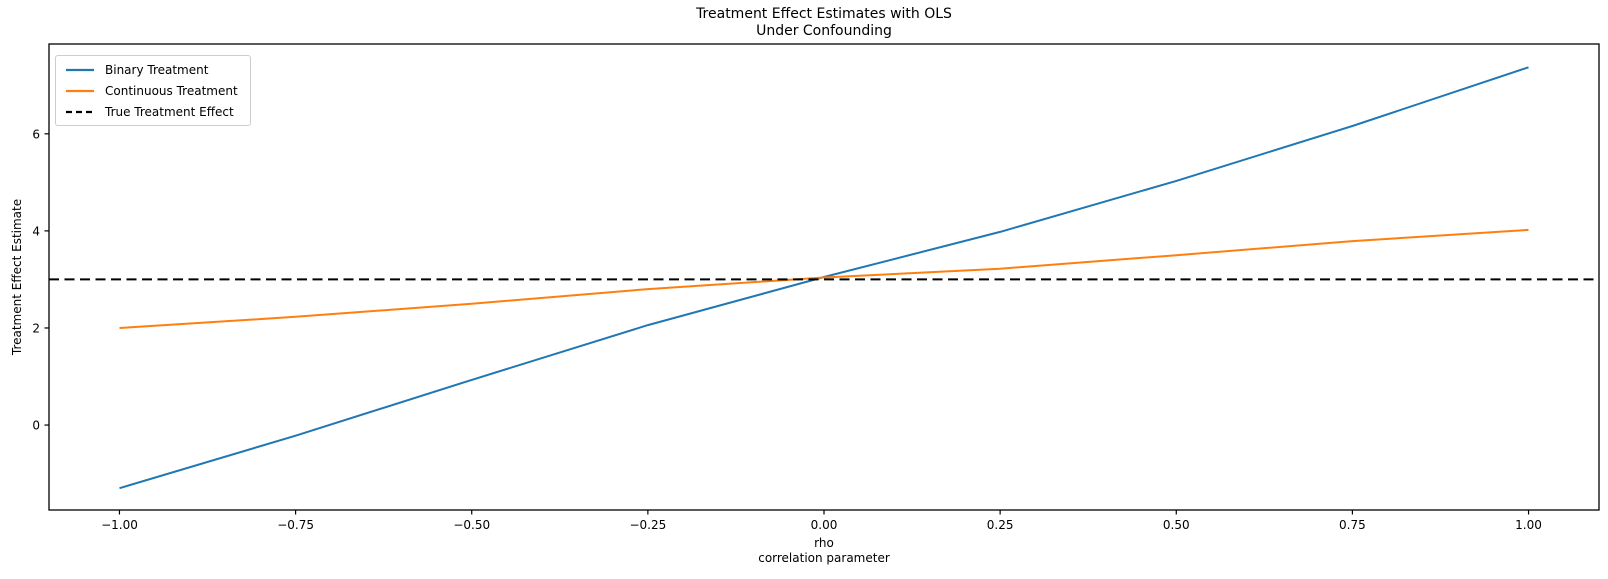 Image resolution: width=1608 pixels, height=579 pixels. What do you see at coordinates (1528, 525) in the screenshot?
I see `x-tick-label: 1.00` at bounding box center [1528, 525].